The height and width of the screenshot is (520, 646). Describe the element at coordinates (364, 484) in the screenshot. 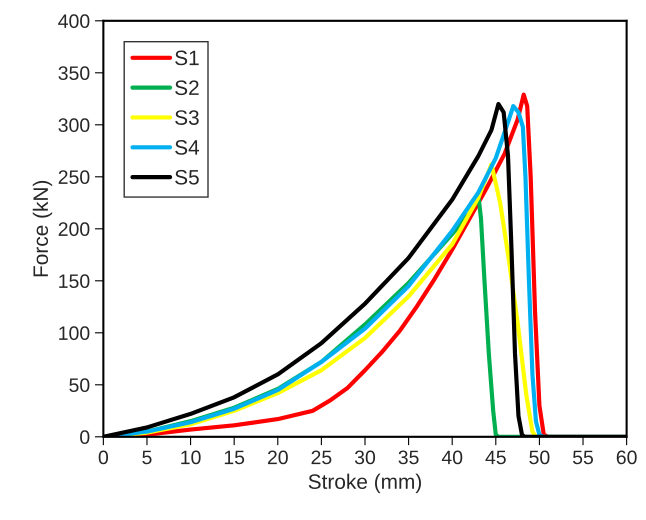

I see `x-axis-title: Stroke (mm)` at that location.